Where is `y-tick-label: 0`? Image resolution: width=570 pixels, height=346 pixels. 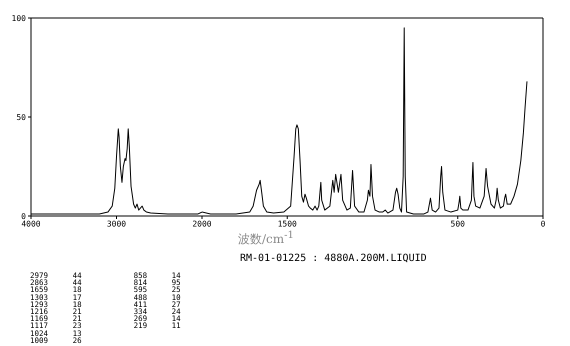
y-tick-label: 0 is located at coordinates (23, 216).